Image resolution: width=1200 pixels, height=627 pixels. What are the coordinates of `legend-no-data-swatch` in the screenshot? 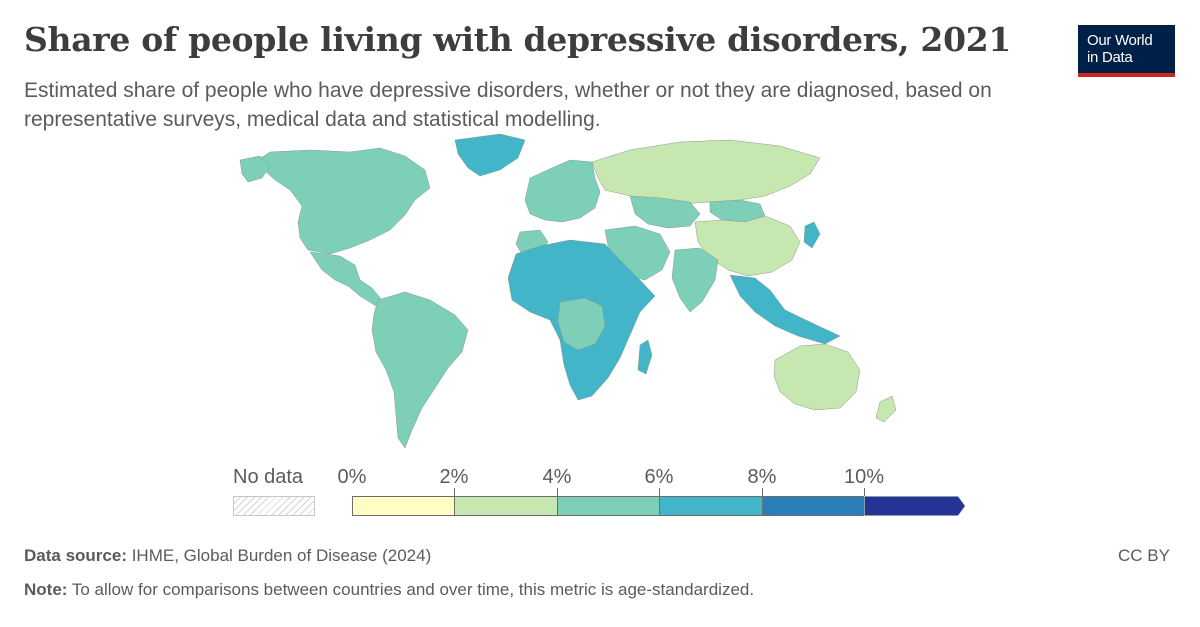 It's located at (274, 506).